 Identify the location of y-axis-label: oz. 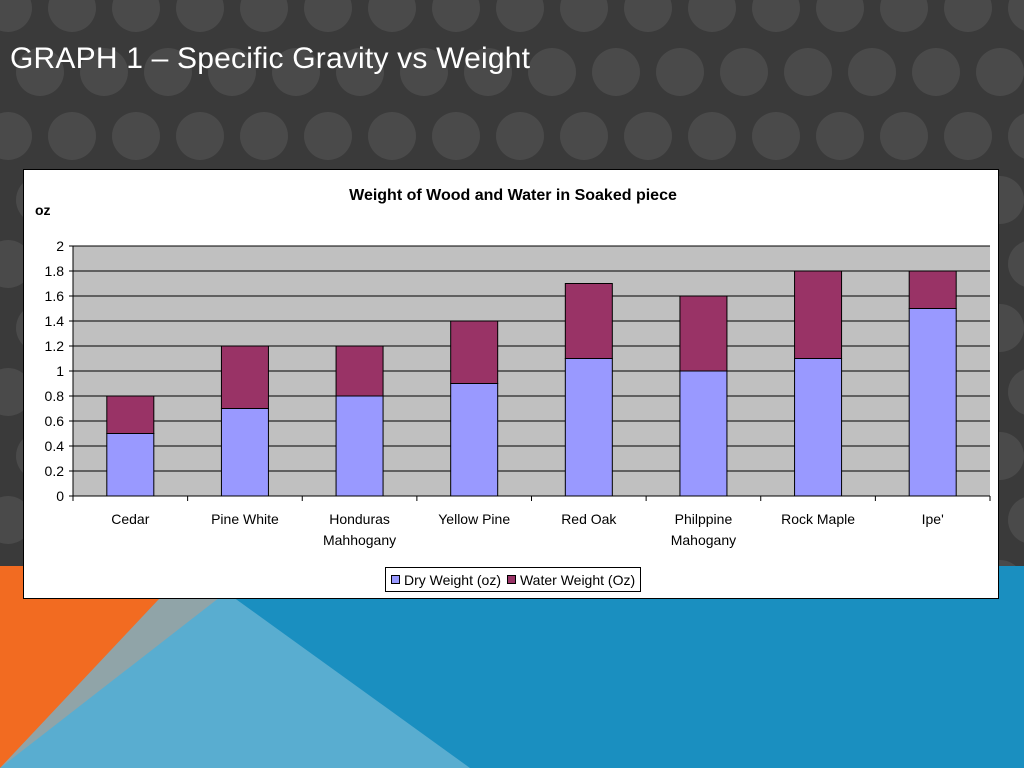
(43, 210).